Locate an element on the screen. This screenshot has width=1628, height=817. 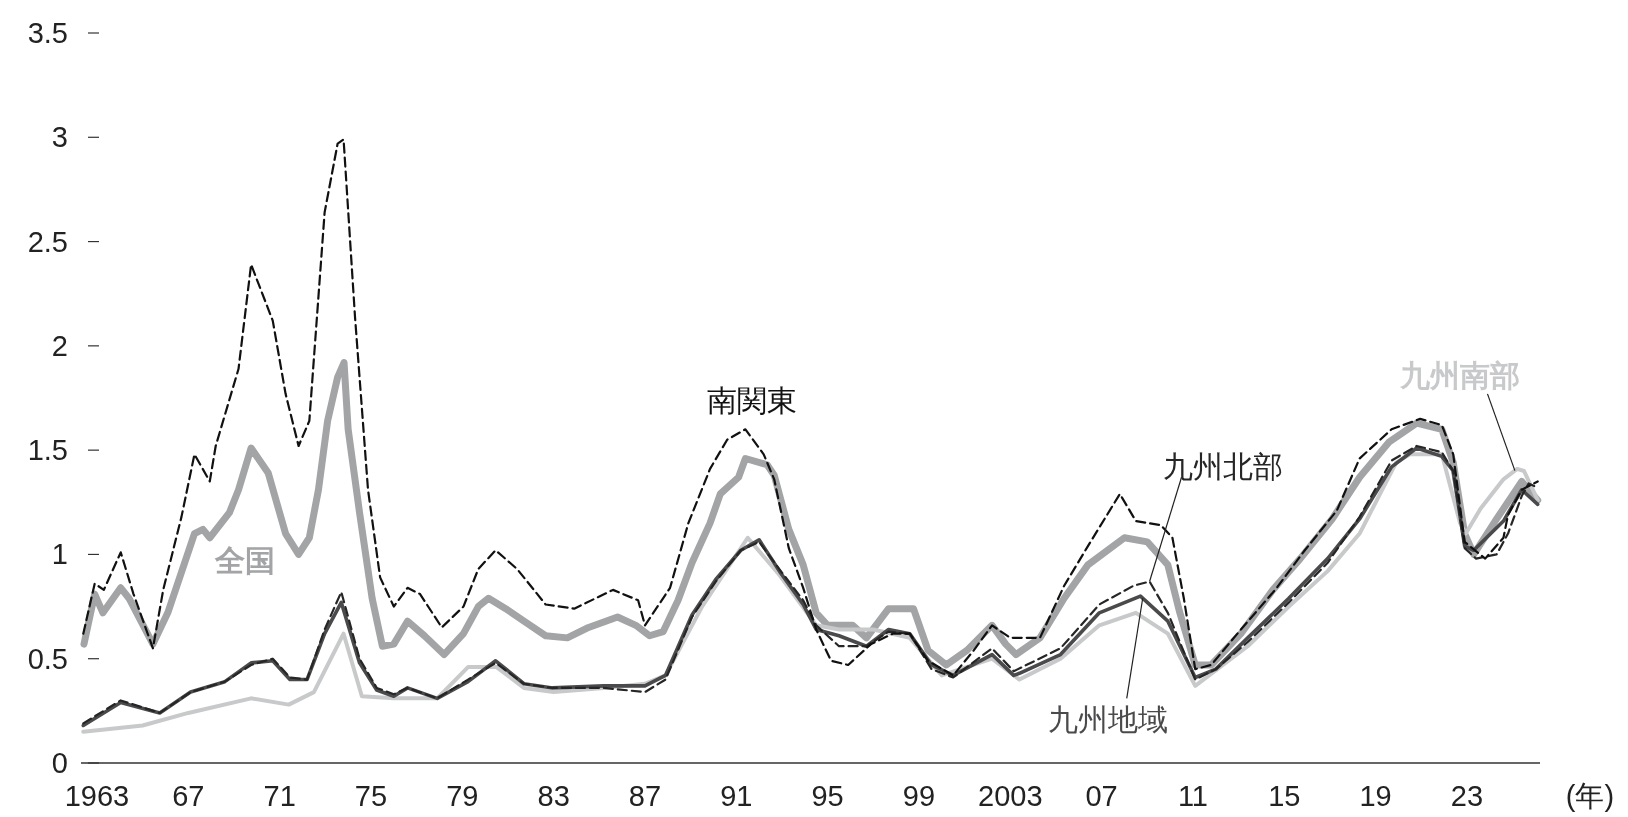
x-axis-title: (年) is located at coordinates (1590, 796).